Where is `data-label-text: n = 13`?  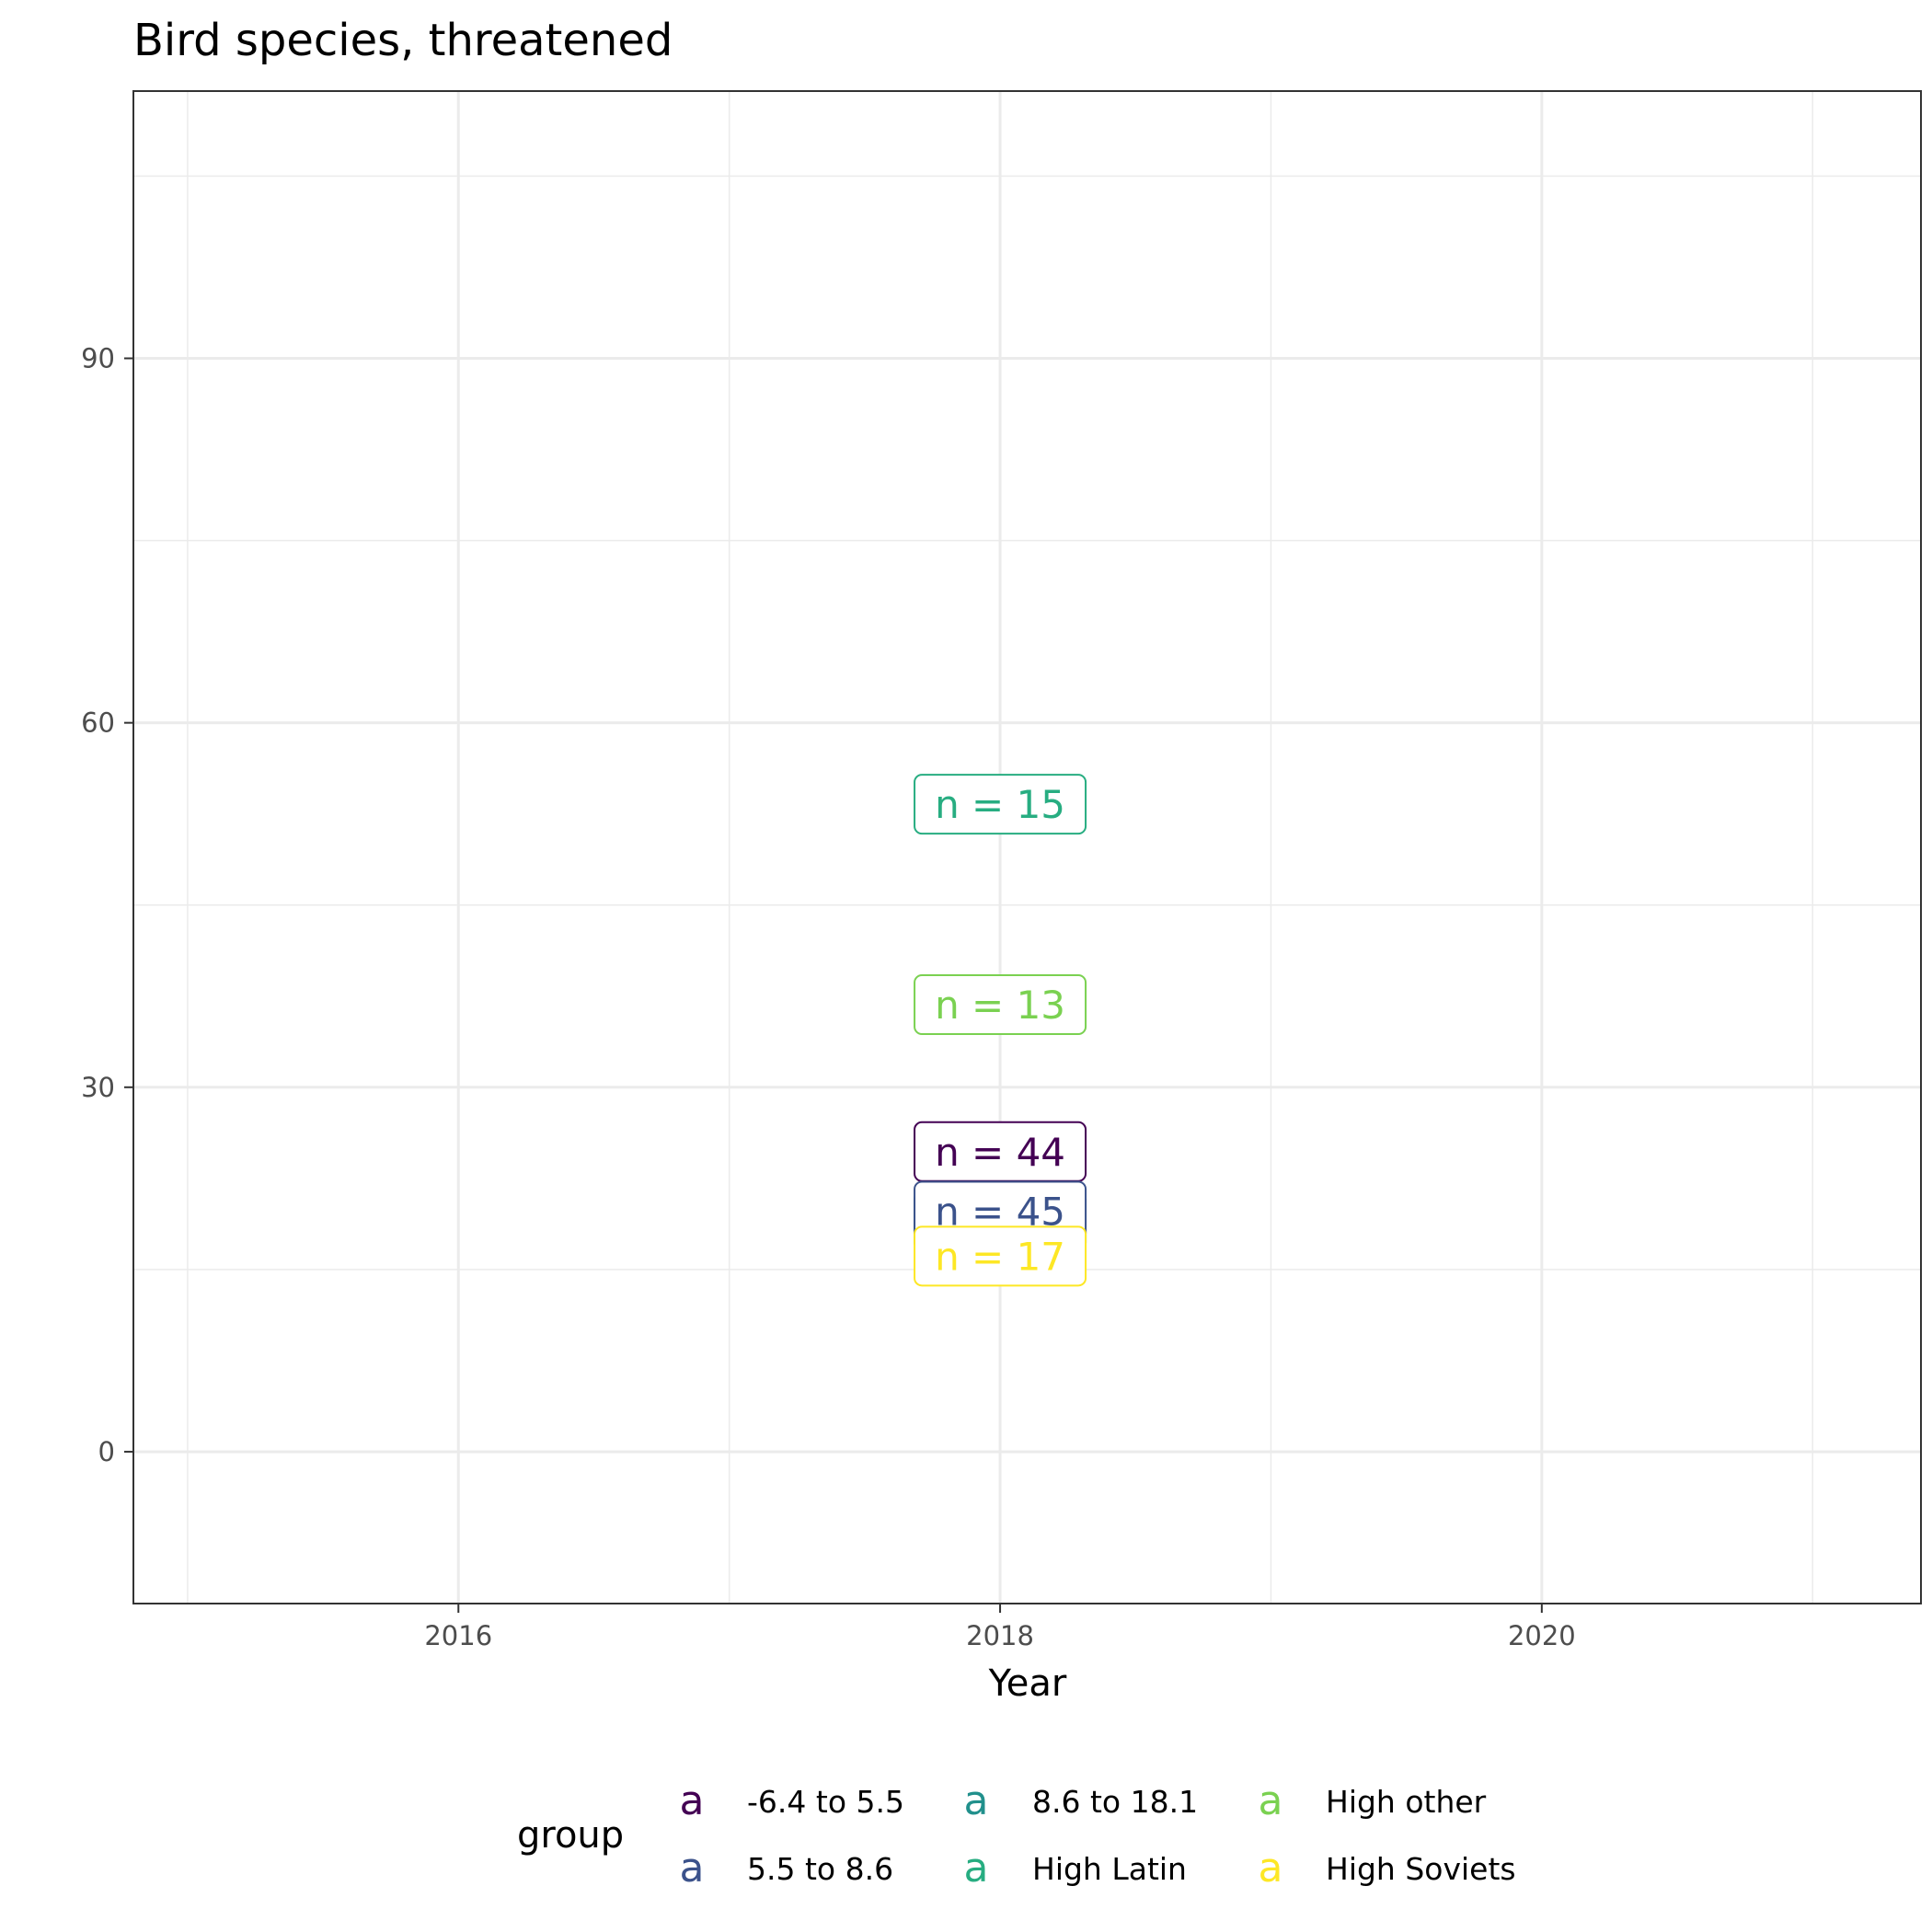 data-label-text: n = 13 is located at coordinates (1000, 1005).